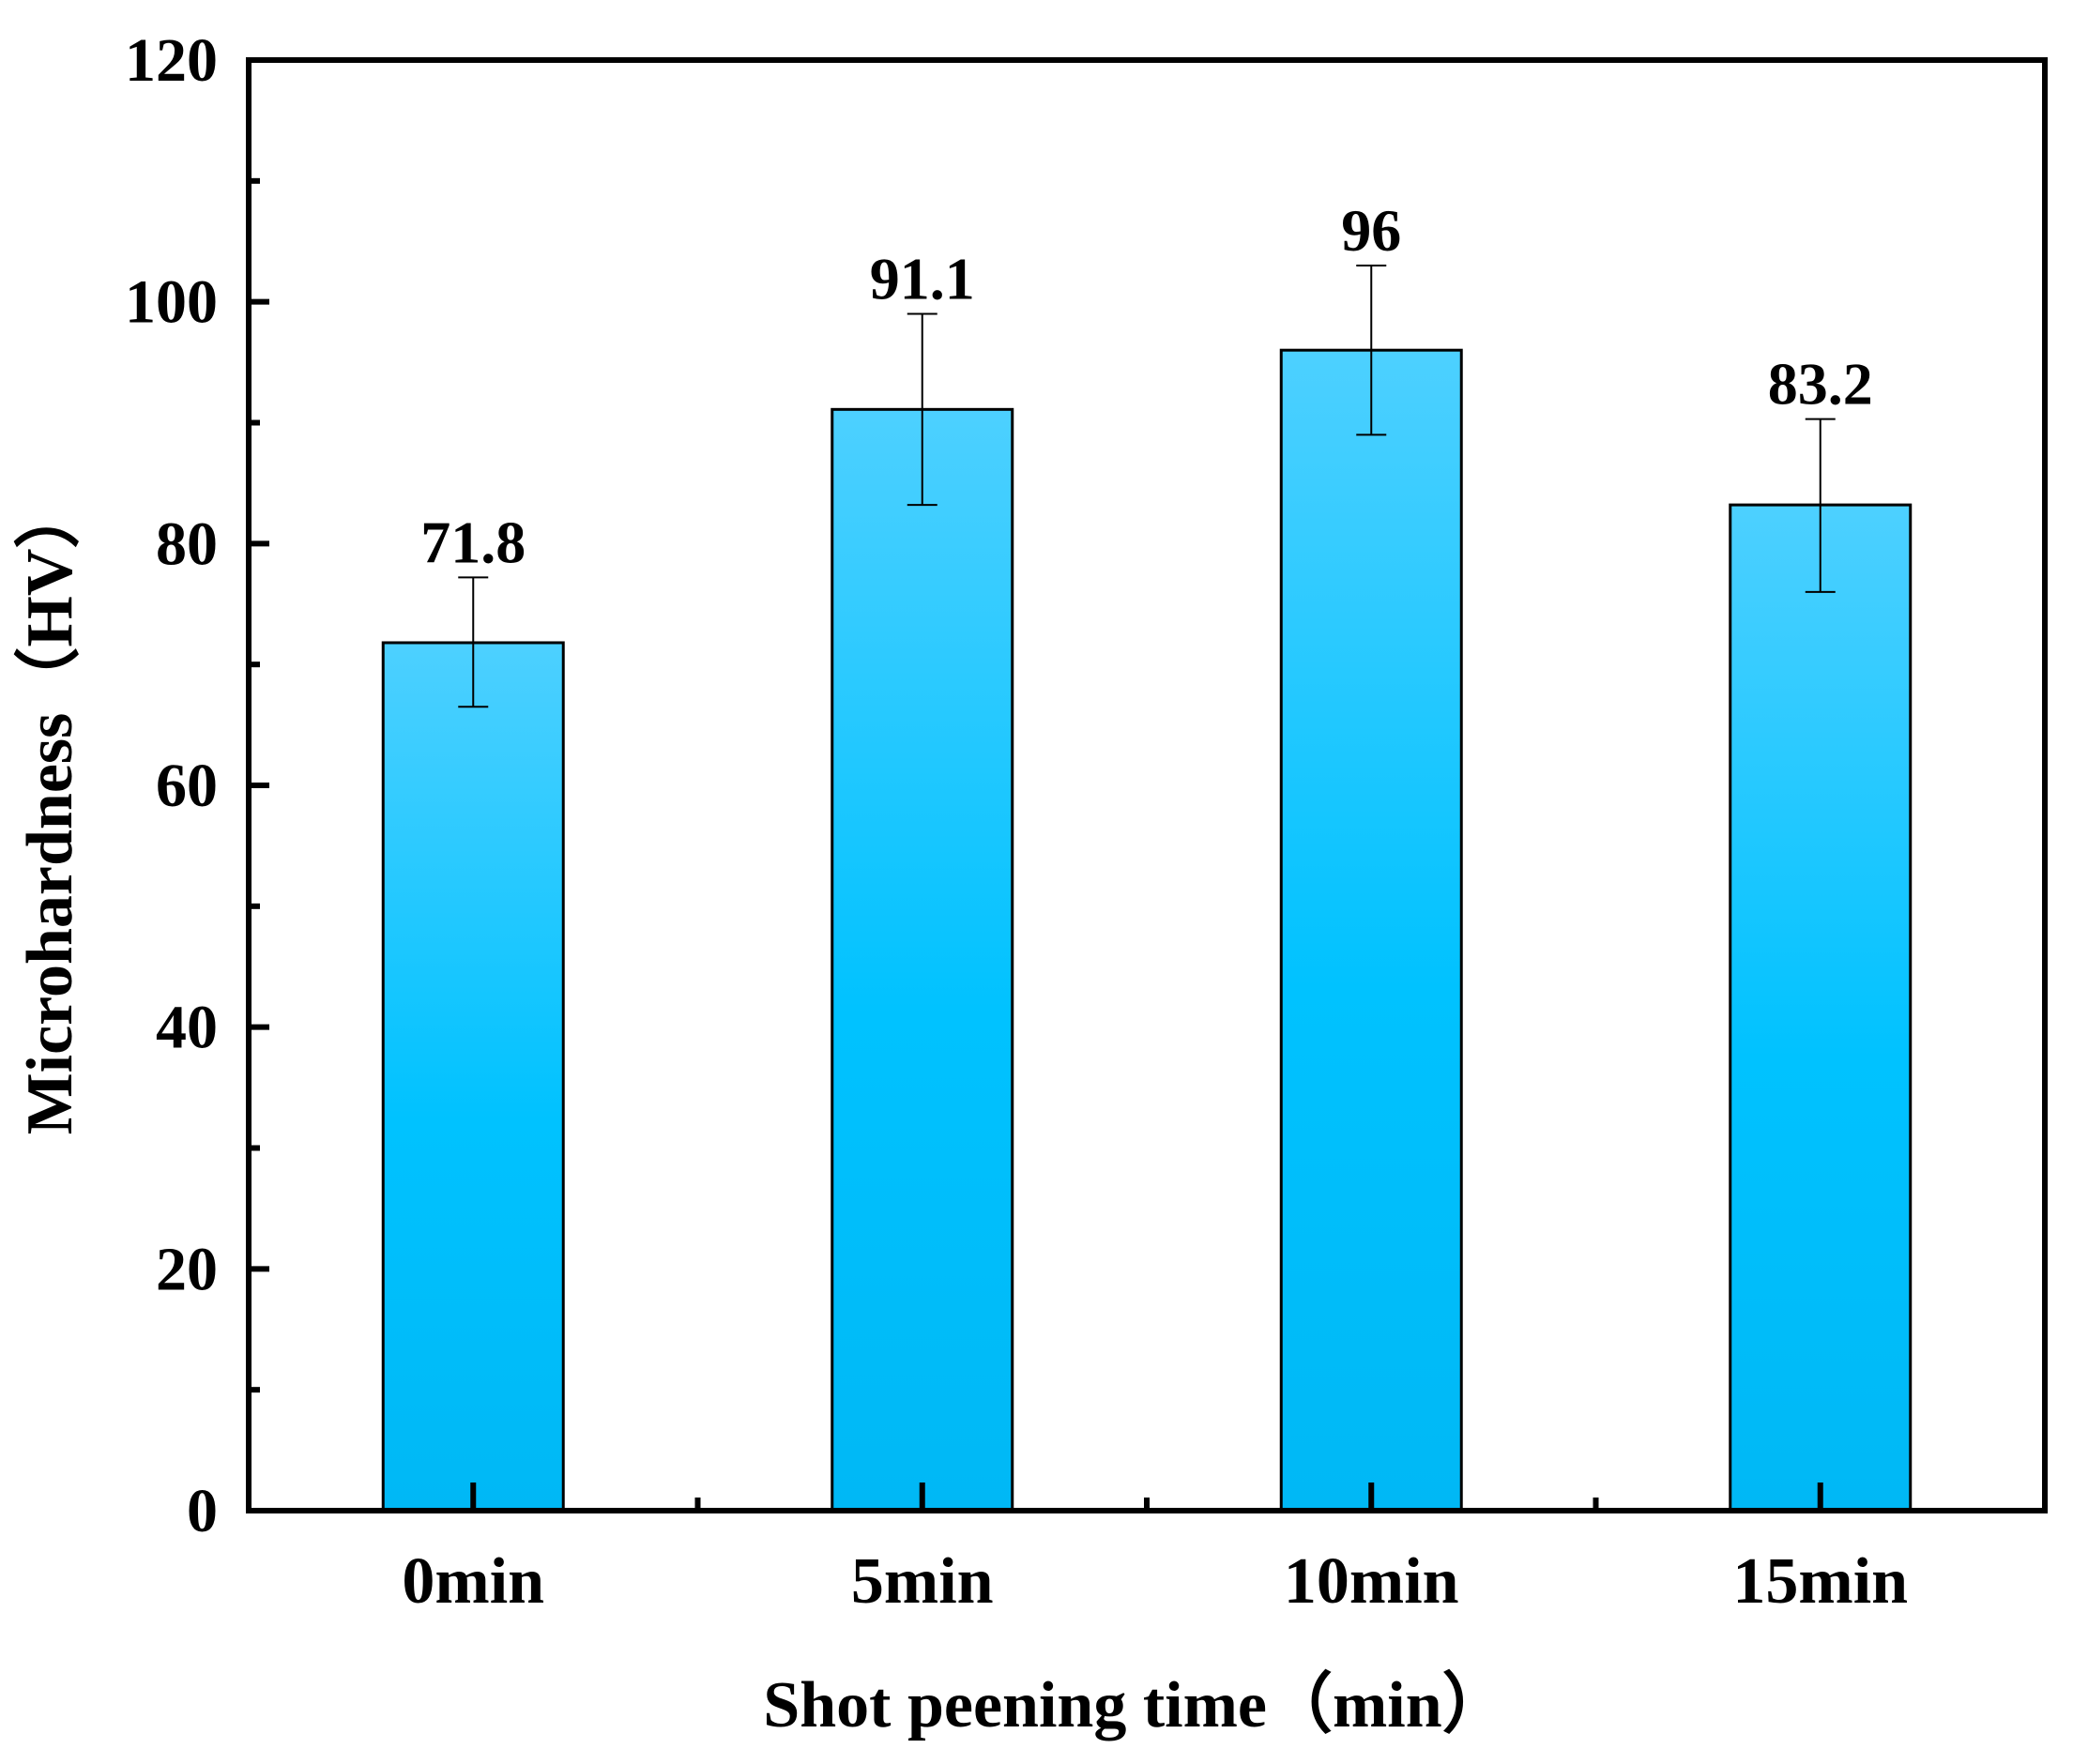 This screenshot has height=1764, width=2073. What do you see at coordinates (473, 1581) in the screenshot?
I see `x-tick-label-0min: 0min` at bounding box center [473, 1581].